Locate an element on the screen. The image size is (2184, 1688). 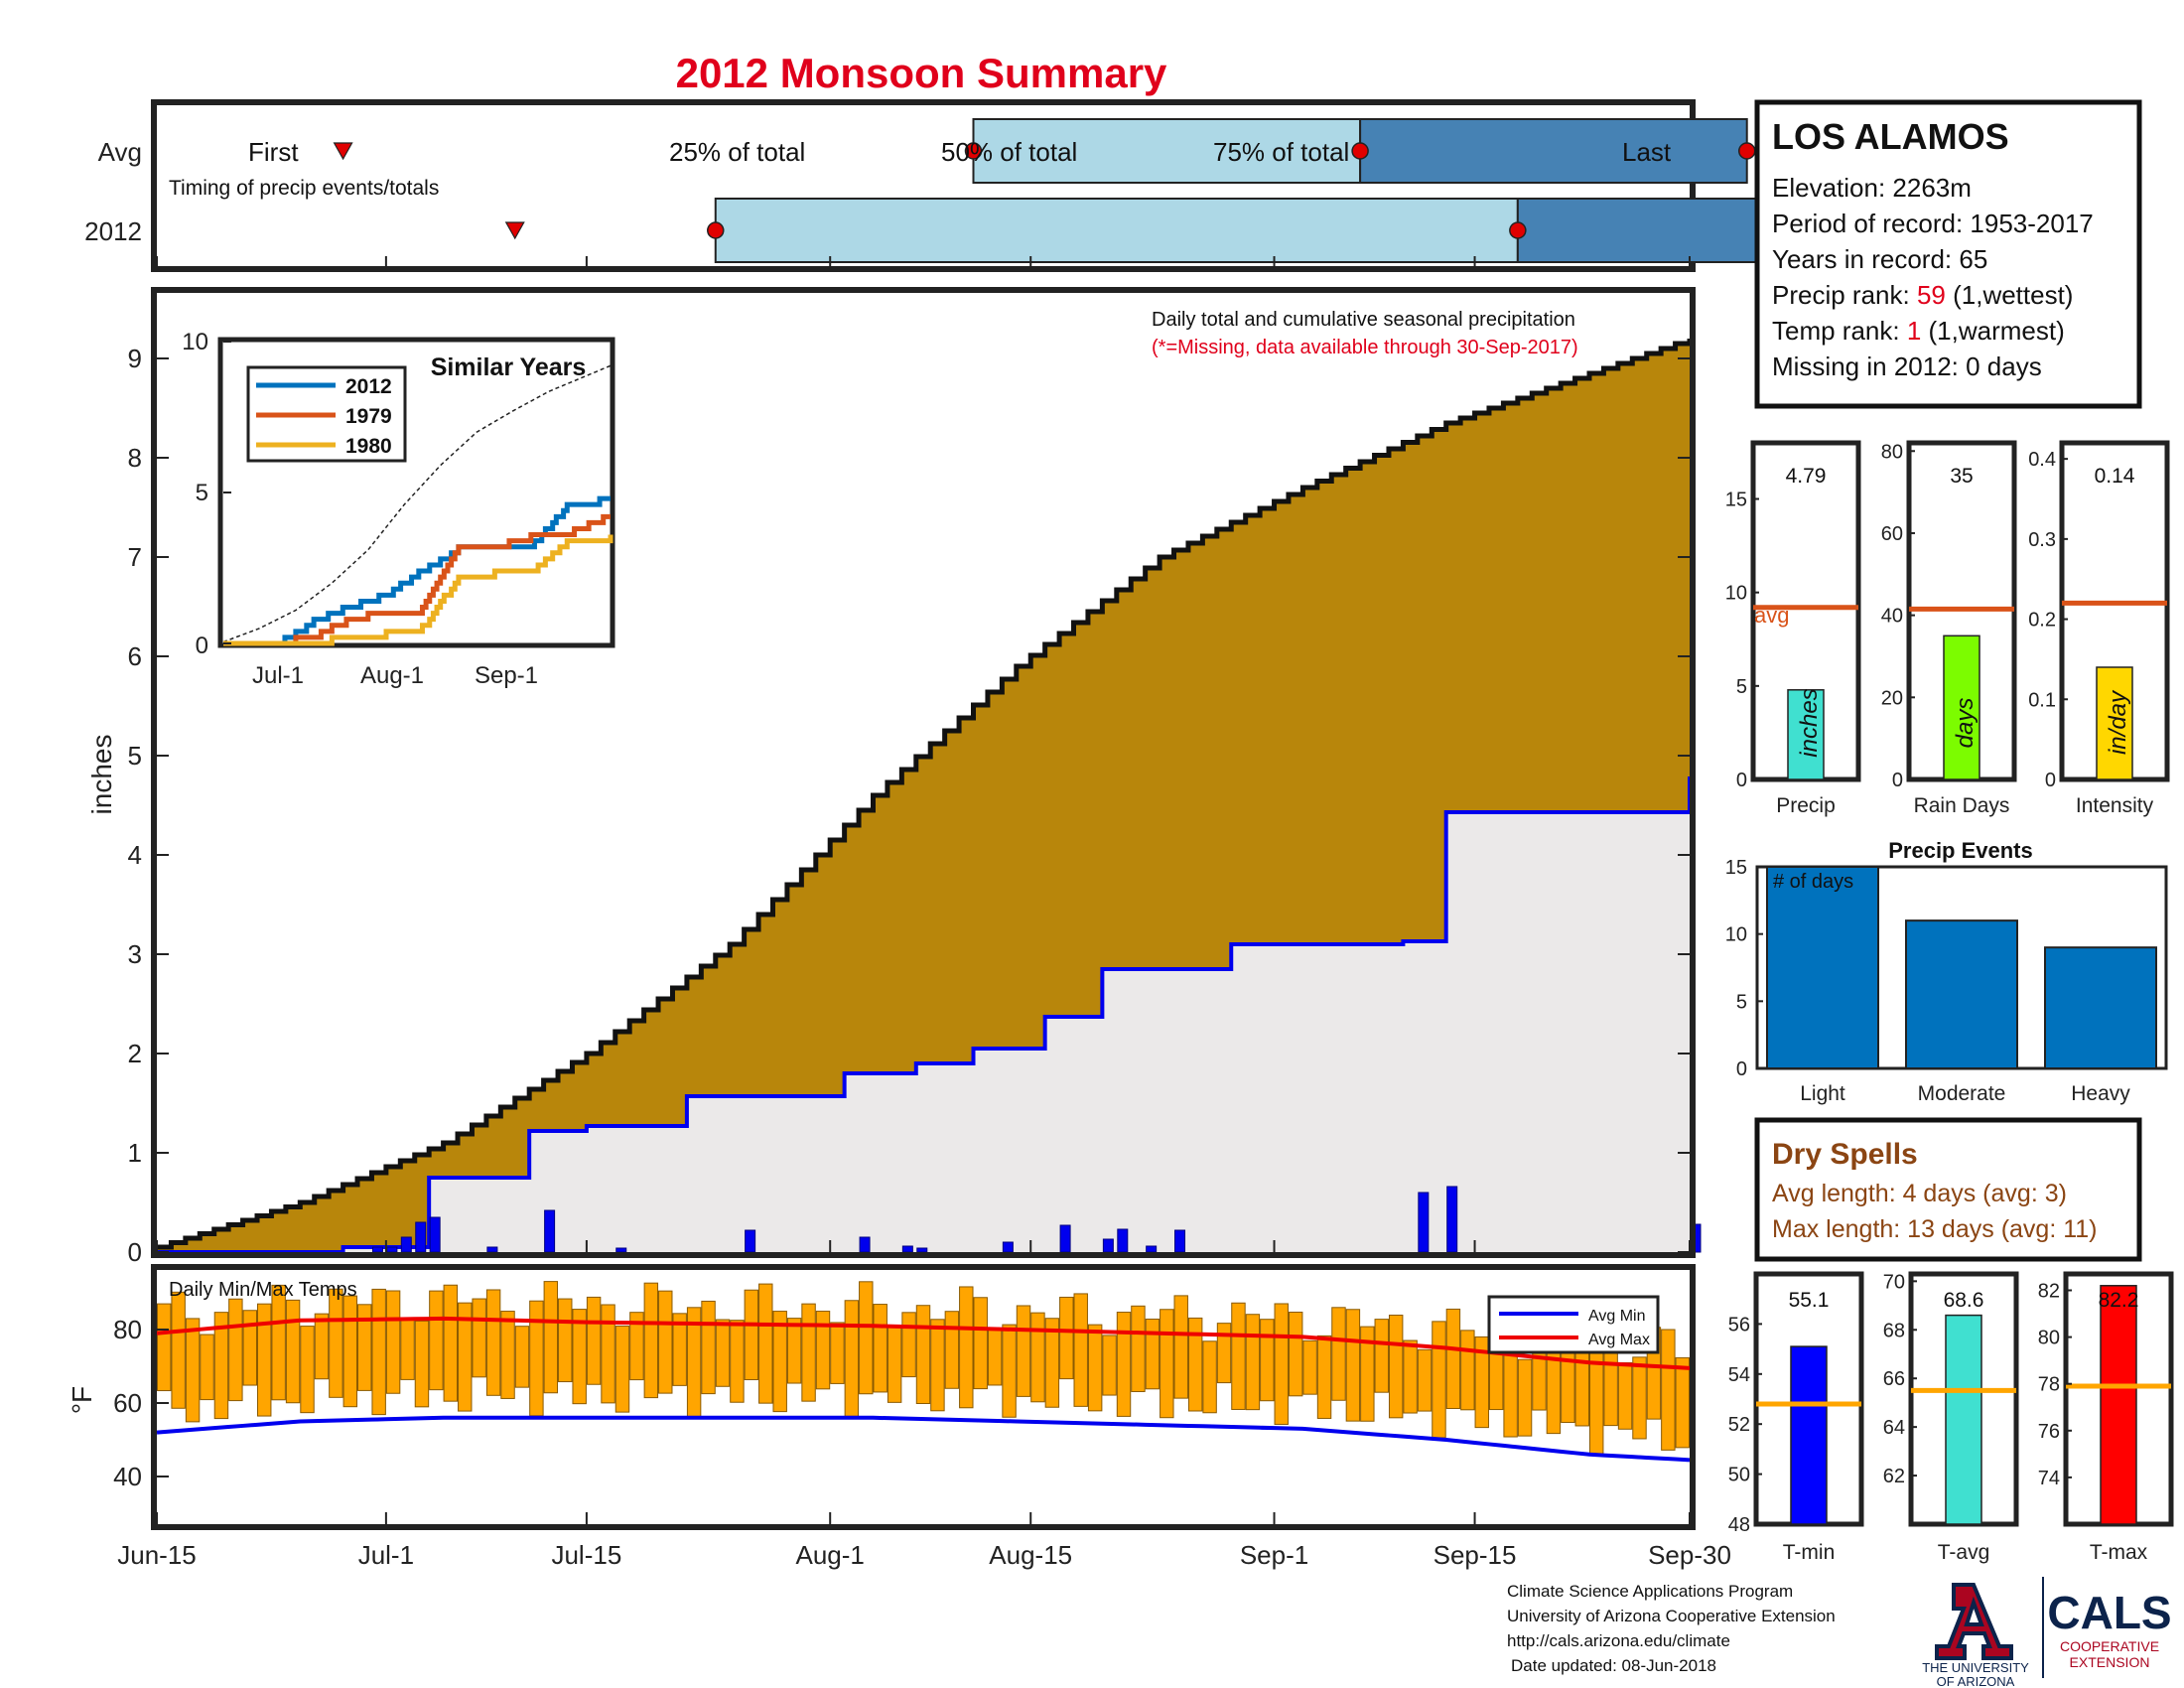
timing-subtitle: Timing of precip events/totals is located at coordinates (304, 188).